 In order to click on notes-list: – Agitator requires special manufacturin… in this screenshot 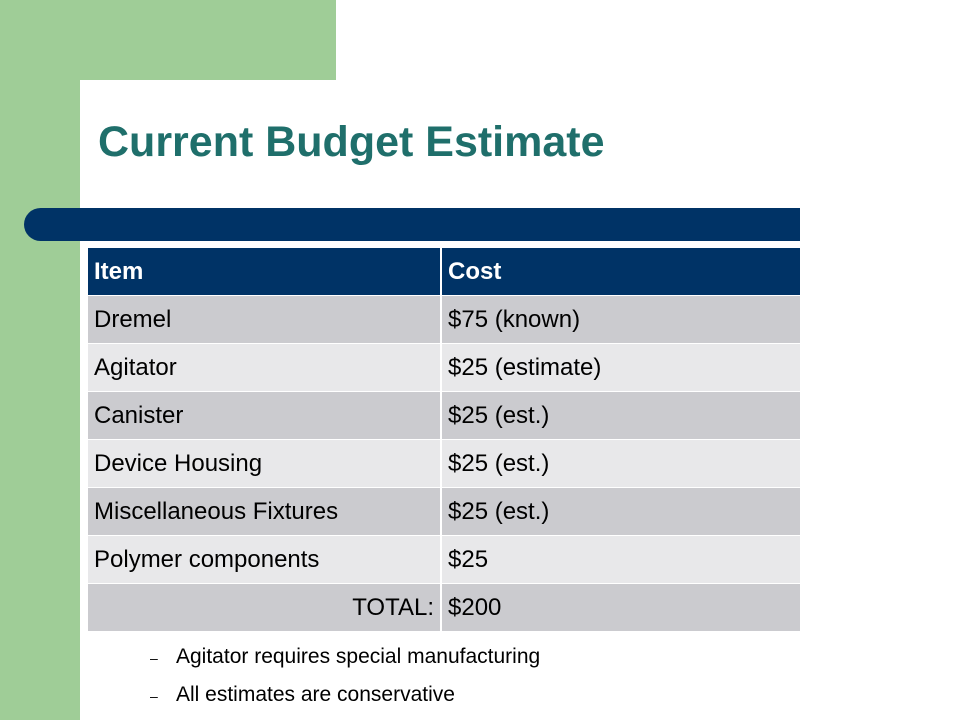, I will do `click(345, 683)`.